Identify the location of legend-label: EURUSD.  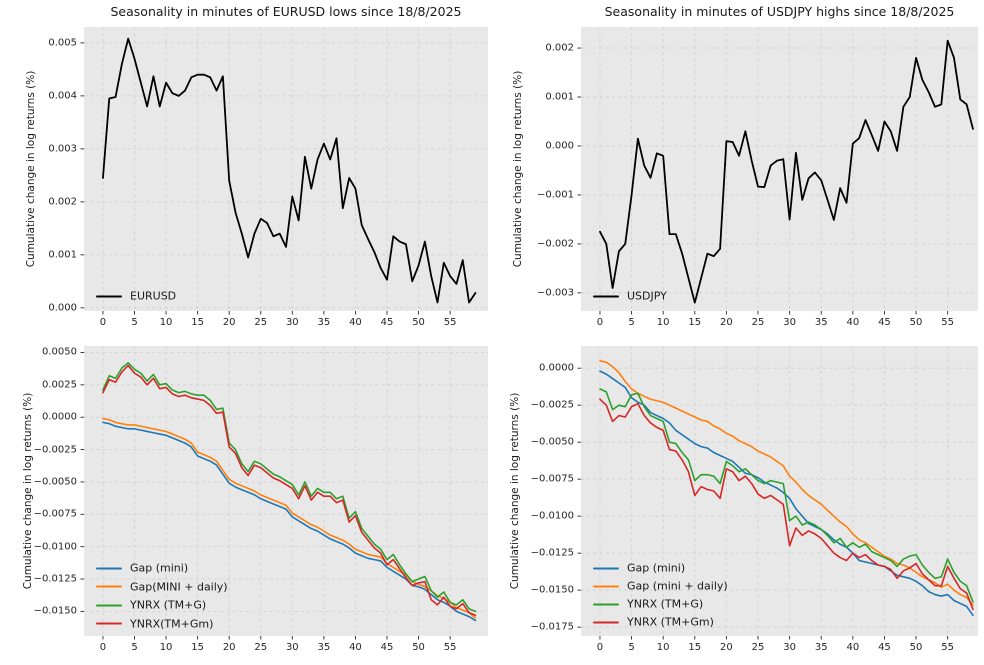
(153, 296).